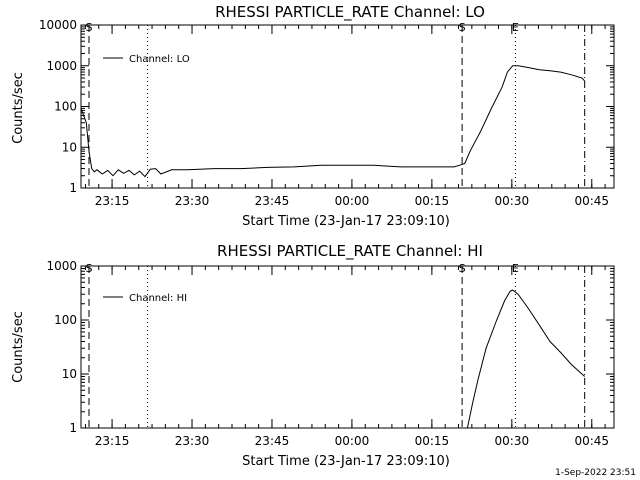 This screenshot has height=480, width=640. What do you see at coordinates (18, 108) in the screenshot?
I see `panel-lo-ylabel: Counts/sec` at bounding box center [18, 108].